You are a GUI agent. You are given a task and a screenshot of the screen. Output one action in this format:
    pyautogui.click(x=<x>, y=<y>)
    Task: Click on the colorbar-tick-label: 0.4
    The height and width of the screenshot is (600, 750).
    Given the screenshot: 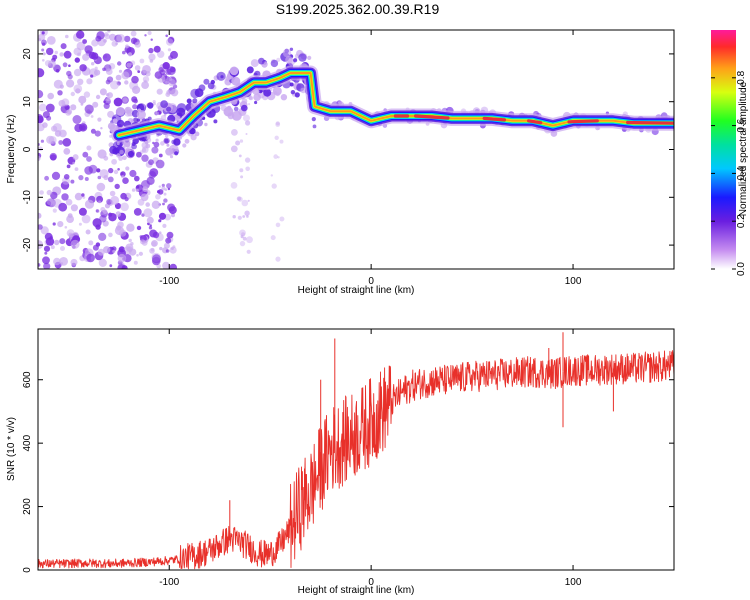 What is the action you would take?
    pyautogui.click(x=741, y=173)
    